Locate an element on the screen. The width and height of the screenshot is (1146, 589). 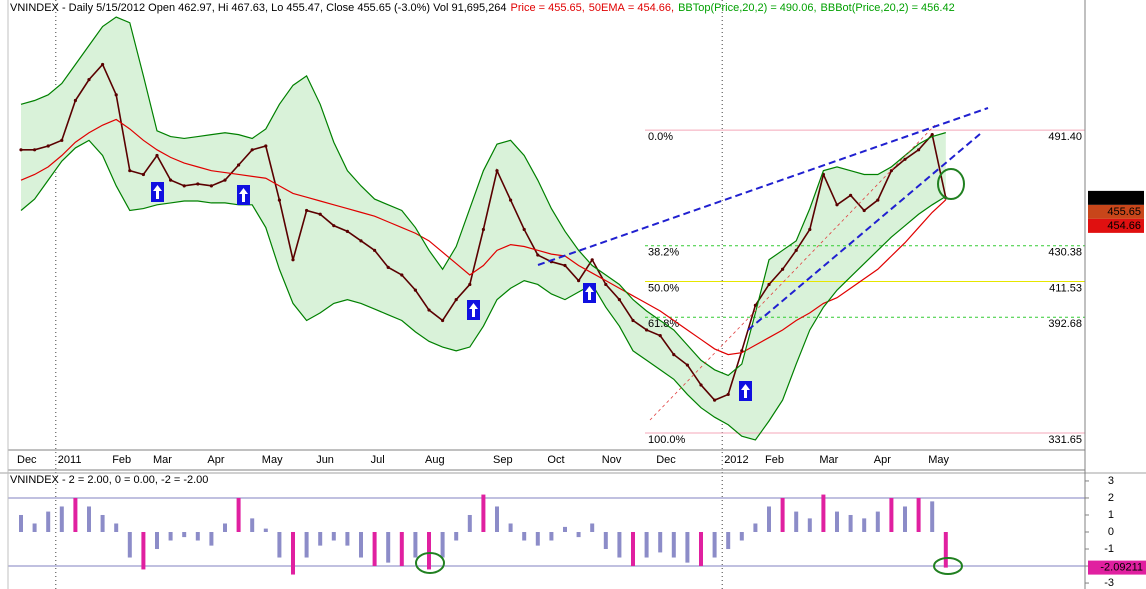
legend-name: BBTop(Price,20,2) is located at coordinates (722, 8).